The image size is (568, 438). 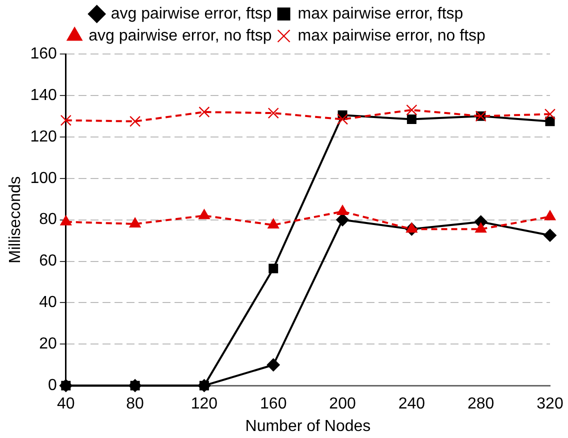 I want to click on x-tick-label: 240, so click(x=412, y=404).